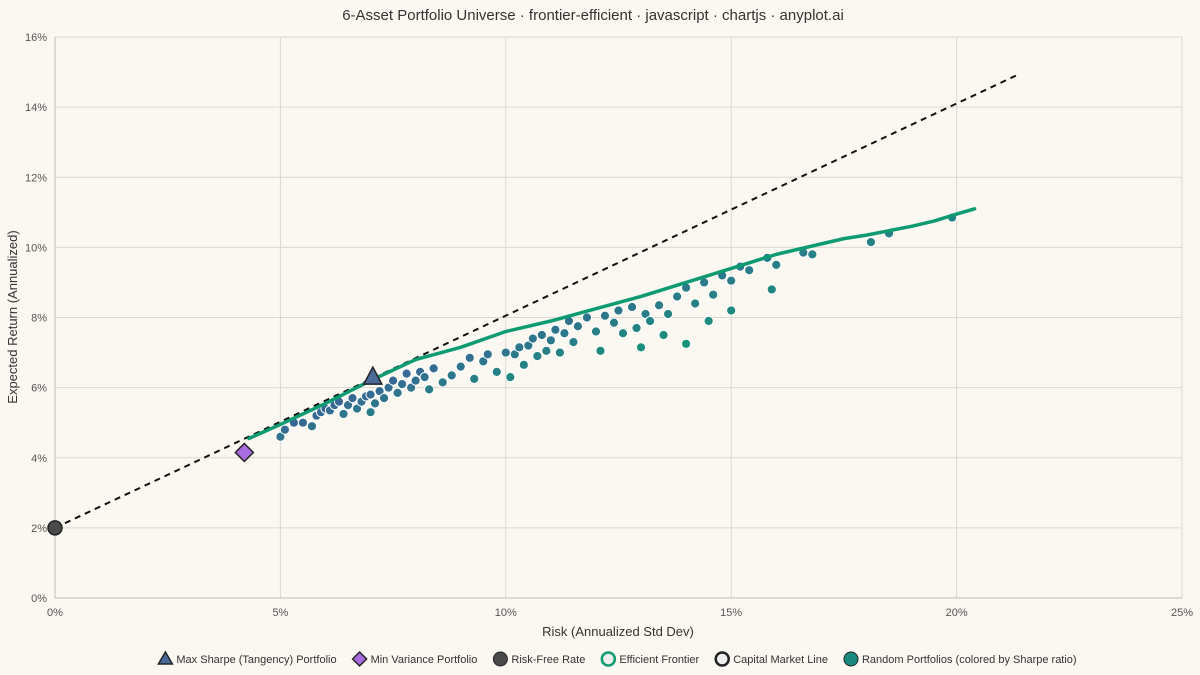 This screenshot has width=1200, height=675. Describe the element at coordinates (36, 108) in the screenshot. I see `y-tick-label: 14%` at that location.